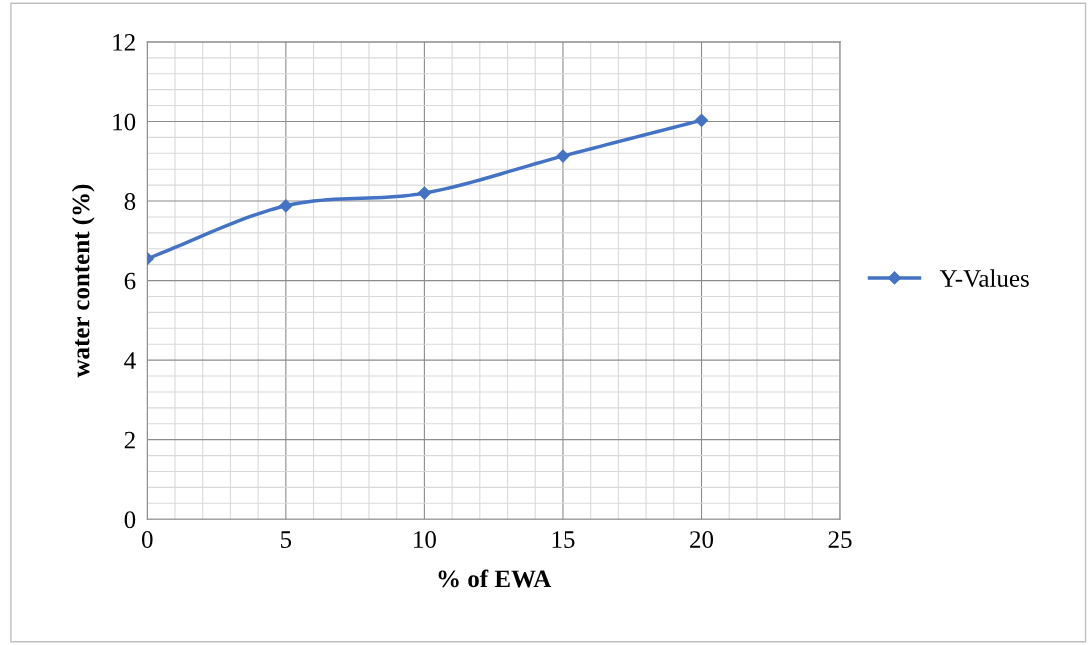 Image resolution: width=1091 pixels, height=645 pixels. What do you see at coordinates (130, 360) in the screenshot?
I see `y-tick-label: 4` at bounding box center [130, 360].